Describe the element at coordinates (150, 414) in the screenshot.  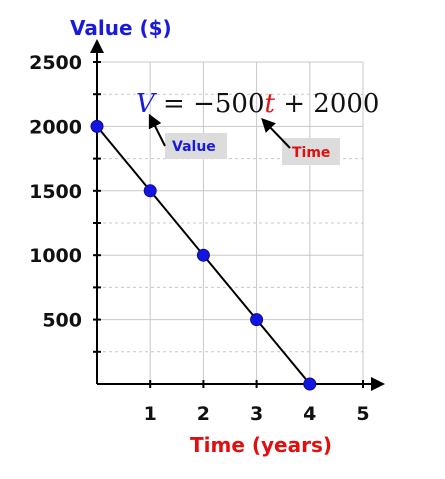
I see `x-tick-label: 1` at that location.